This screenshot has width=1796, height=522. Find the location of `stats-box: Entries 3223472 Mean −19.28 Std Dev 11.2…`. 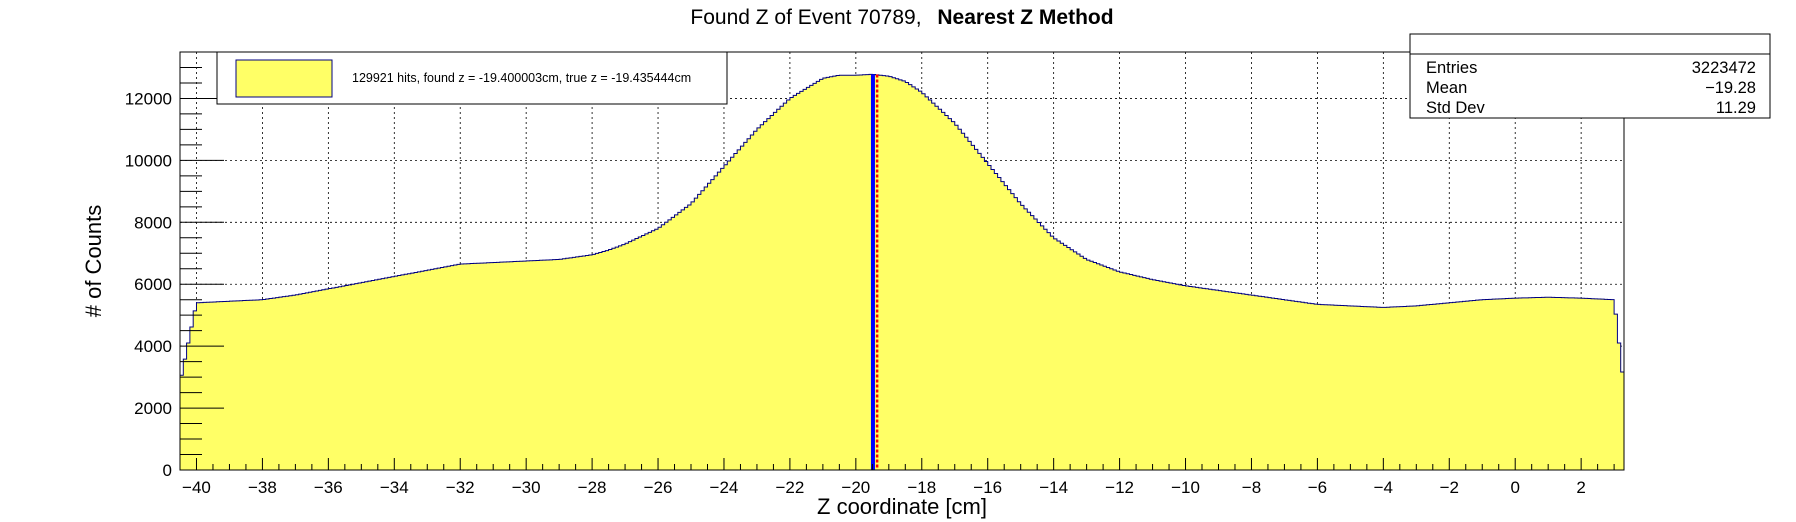

stats-box: Entries 3223472 Mean −19.28 Std Dev 11.2… is located at coordinates (1590, 76).